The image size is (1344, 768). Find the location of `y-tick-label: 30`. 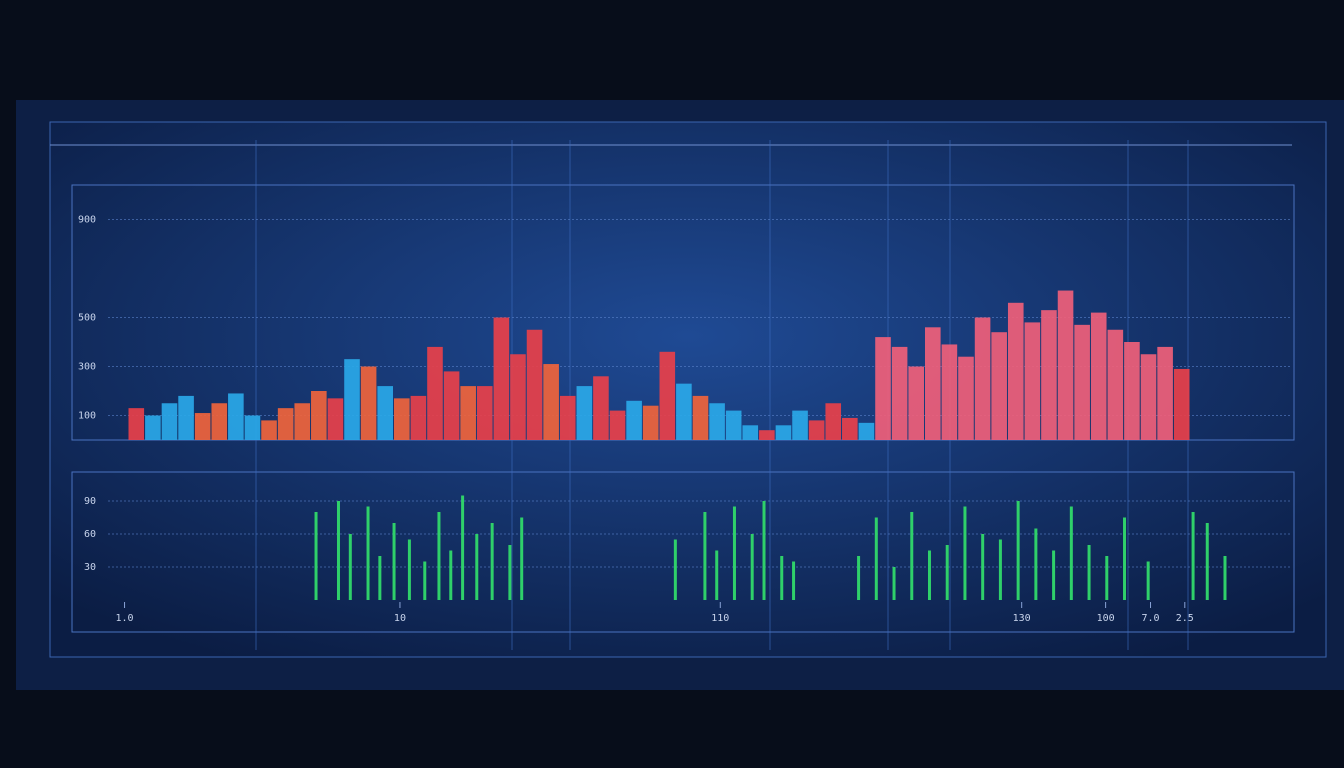

y-tick-label: 30 is located at coordinates (90, 567).